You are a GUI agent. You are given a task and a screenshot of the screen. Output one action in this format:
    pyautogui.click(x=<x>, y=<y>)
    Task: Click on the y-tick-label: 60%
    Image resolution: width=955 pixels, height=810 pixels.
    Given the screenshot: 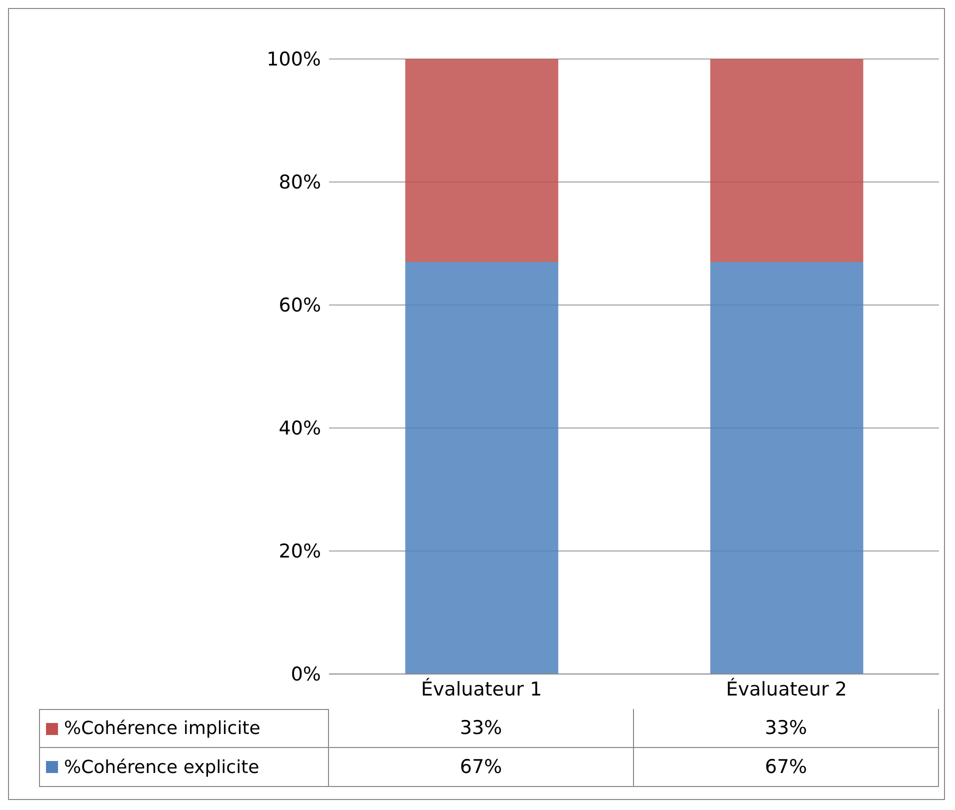 What is the action you would take?
    pyautogui.click(x=299, y=305)
    